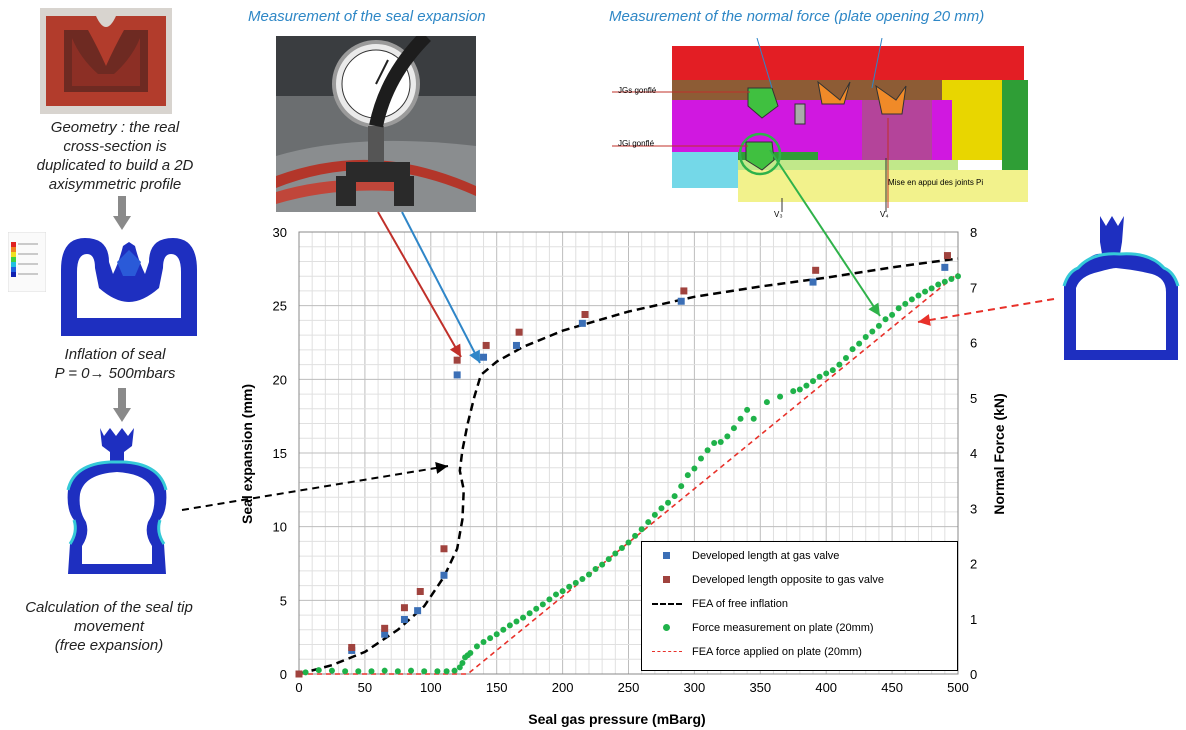 The width and height of the screenshot is (1186, 730). What do you see at coordinates (247, 454) in the screenshot?
I see `y-axis-label: Seal expansion (mm)` at bounding box center [247, 454].